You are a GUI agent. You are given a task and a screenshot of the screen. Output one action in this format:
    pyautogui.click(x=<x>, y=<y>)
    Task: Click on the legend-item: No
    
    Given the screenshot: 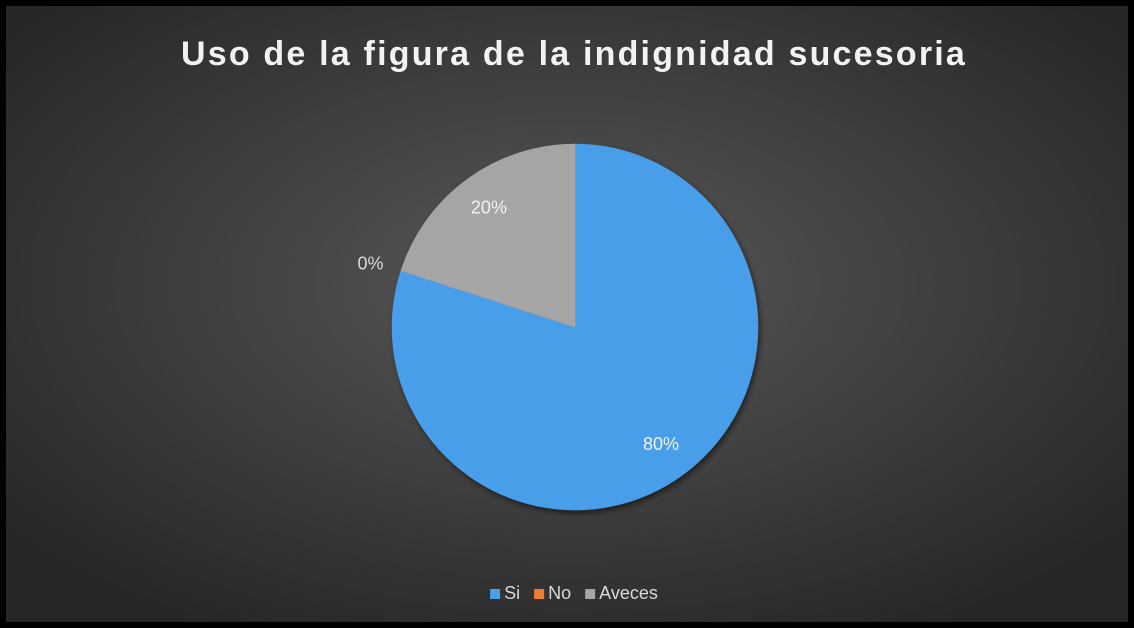 What is the action you would take?
    pyautogui.click(x=552, y=593)
    